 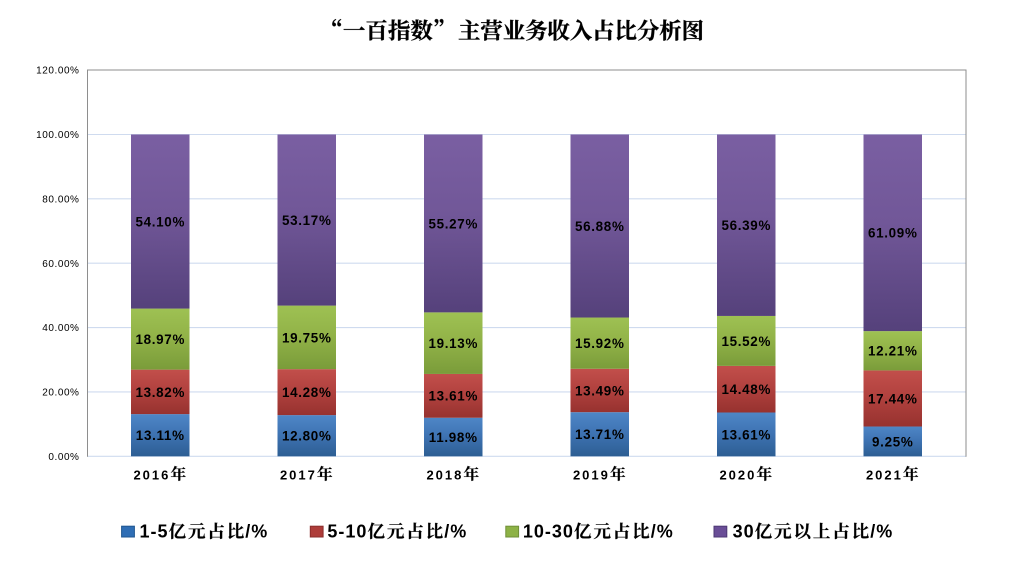 What do you see at coordinates (591, 475) in the screenshot?
I see `svg-text: 2019` at bounding box center [591, 475].